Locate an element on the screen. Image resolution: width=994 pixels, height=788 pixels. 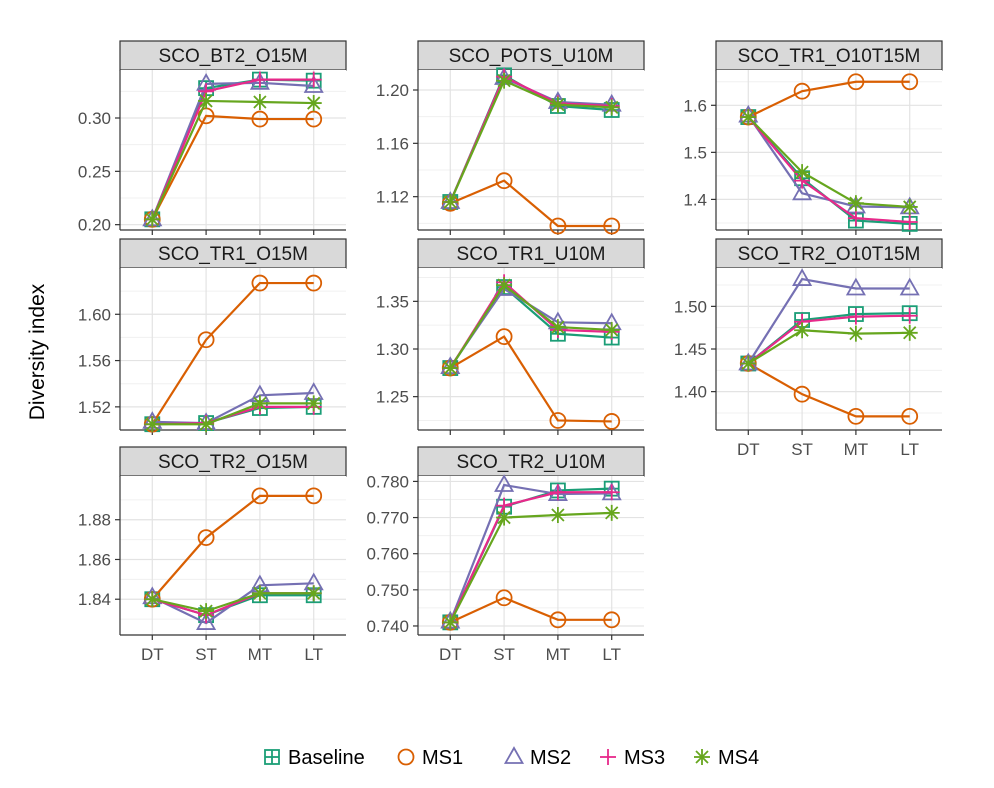
y-tick-label: 0.750 is located at coordinates (387, 590).